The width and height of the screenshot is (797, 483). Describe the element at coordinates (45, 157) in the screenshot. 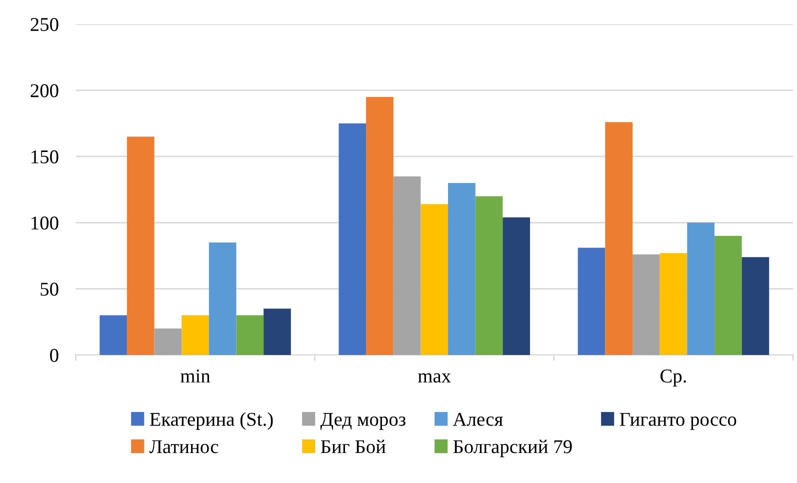

I see `y-tick-label: 150` at that location.